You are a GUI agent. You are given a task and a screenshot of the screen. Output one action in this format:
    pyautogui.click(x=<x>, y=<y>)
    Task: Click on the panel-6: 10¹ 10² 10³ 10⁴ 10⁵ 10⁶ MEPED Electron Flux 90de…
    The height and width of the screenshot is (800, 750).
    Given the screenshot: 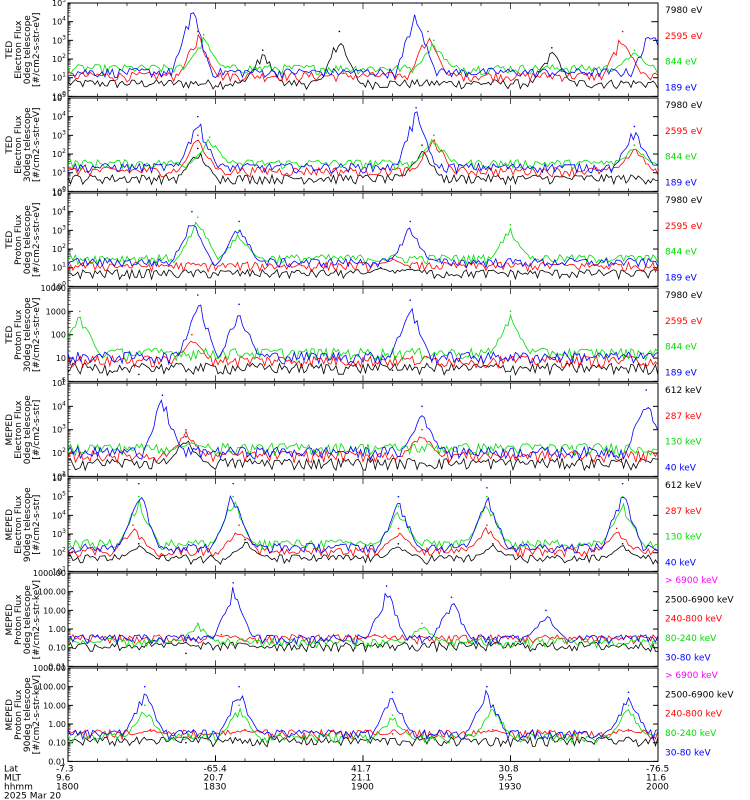 What is the action you would take?
    pyautogui.click(x=353, y=524)
    